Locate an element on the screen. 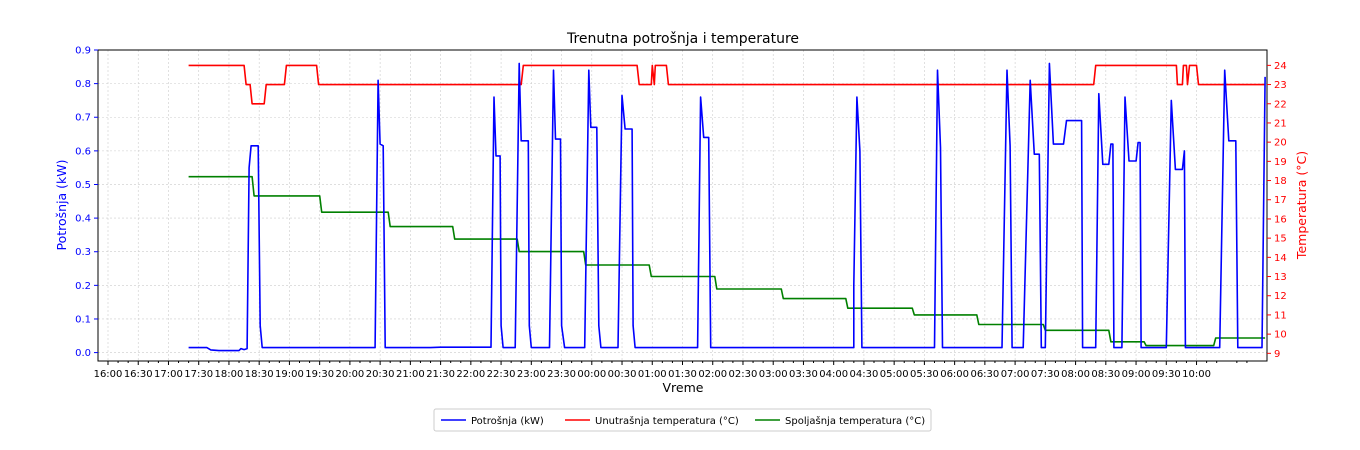 The image size is (1360, 450). x-tick-label: 06:00 is located at coordinates (954, 374).